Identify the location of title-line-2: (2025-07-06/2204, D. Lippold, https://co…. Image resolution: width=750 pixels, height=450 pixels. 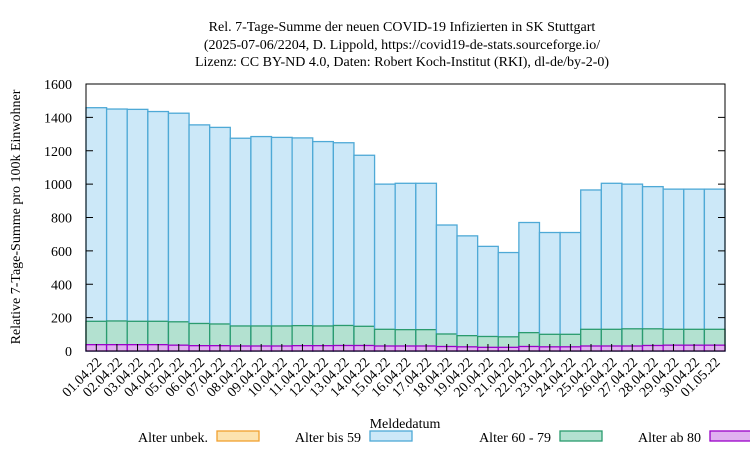
(402, 45).